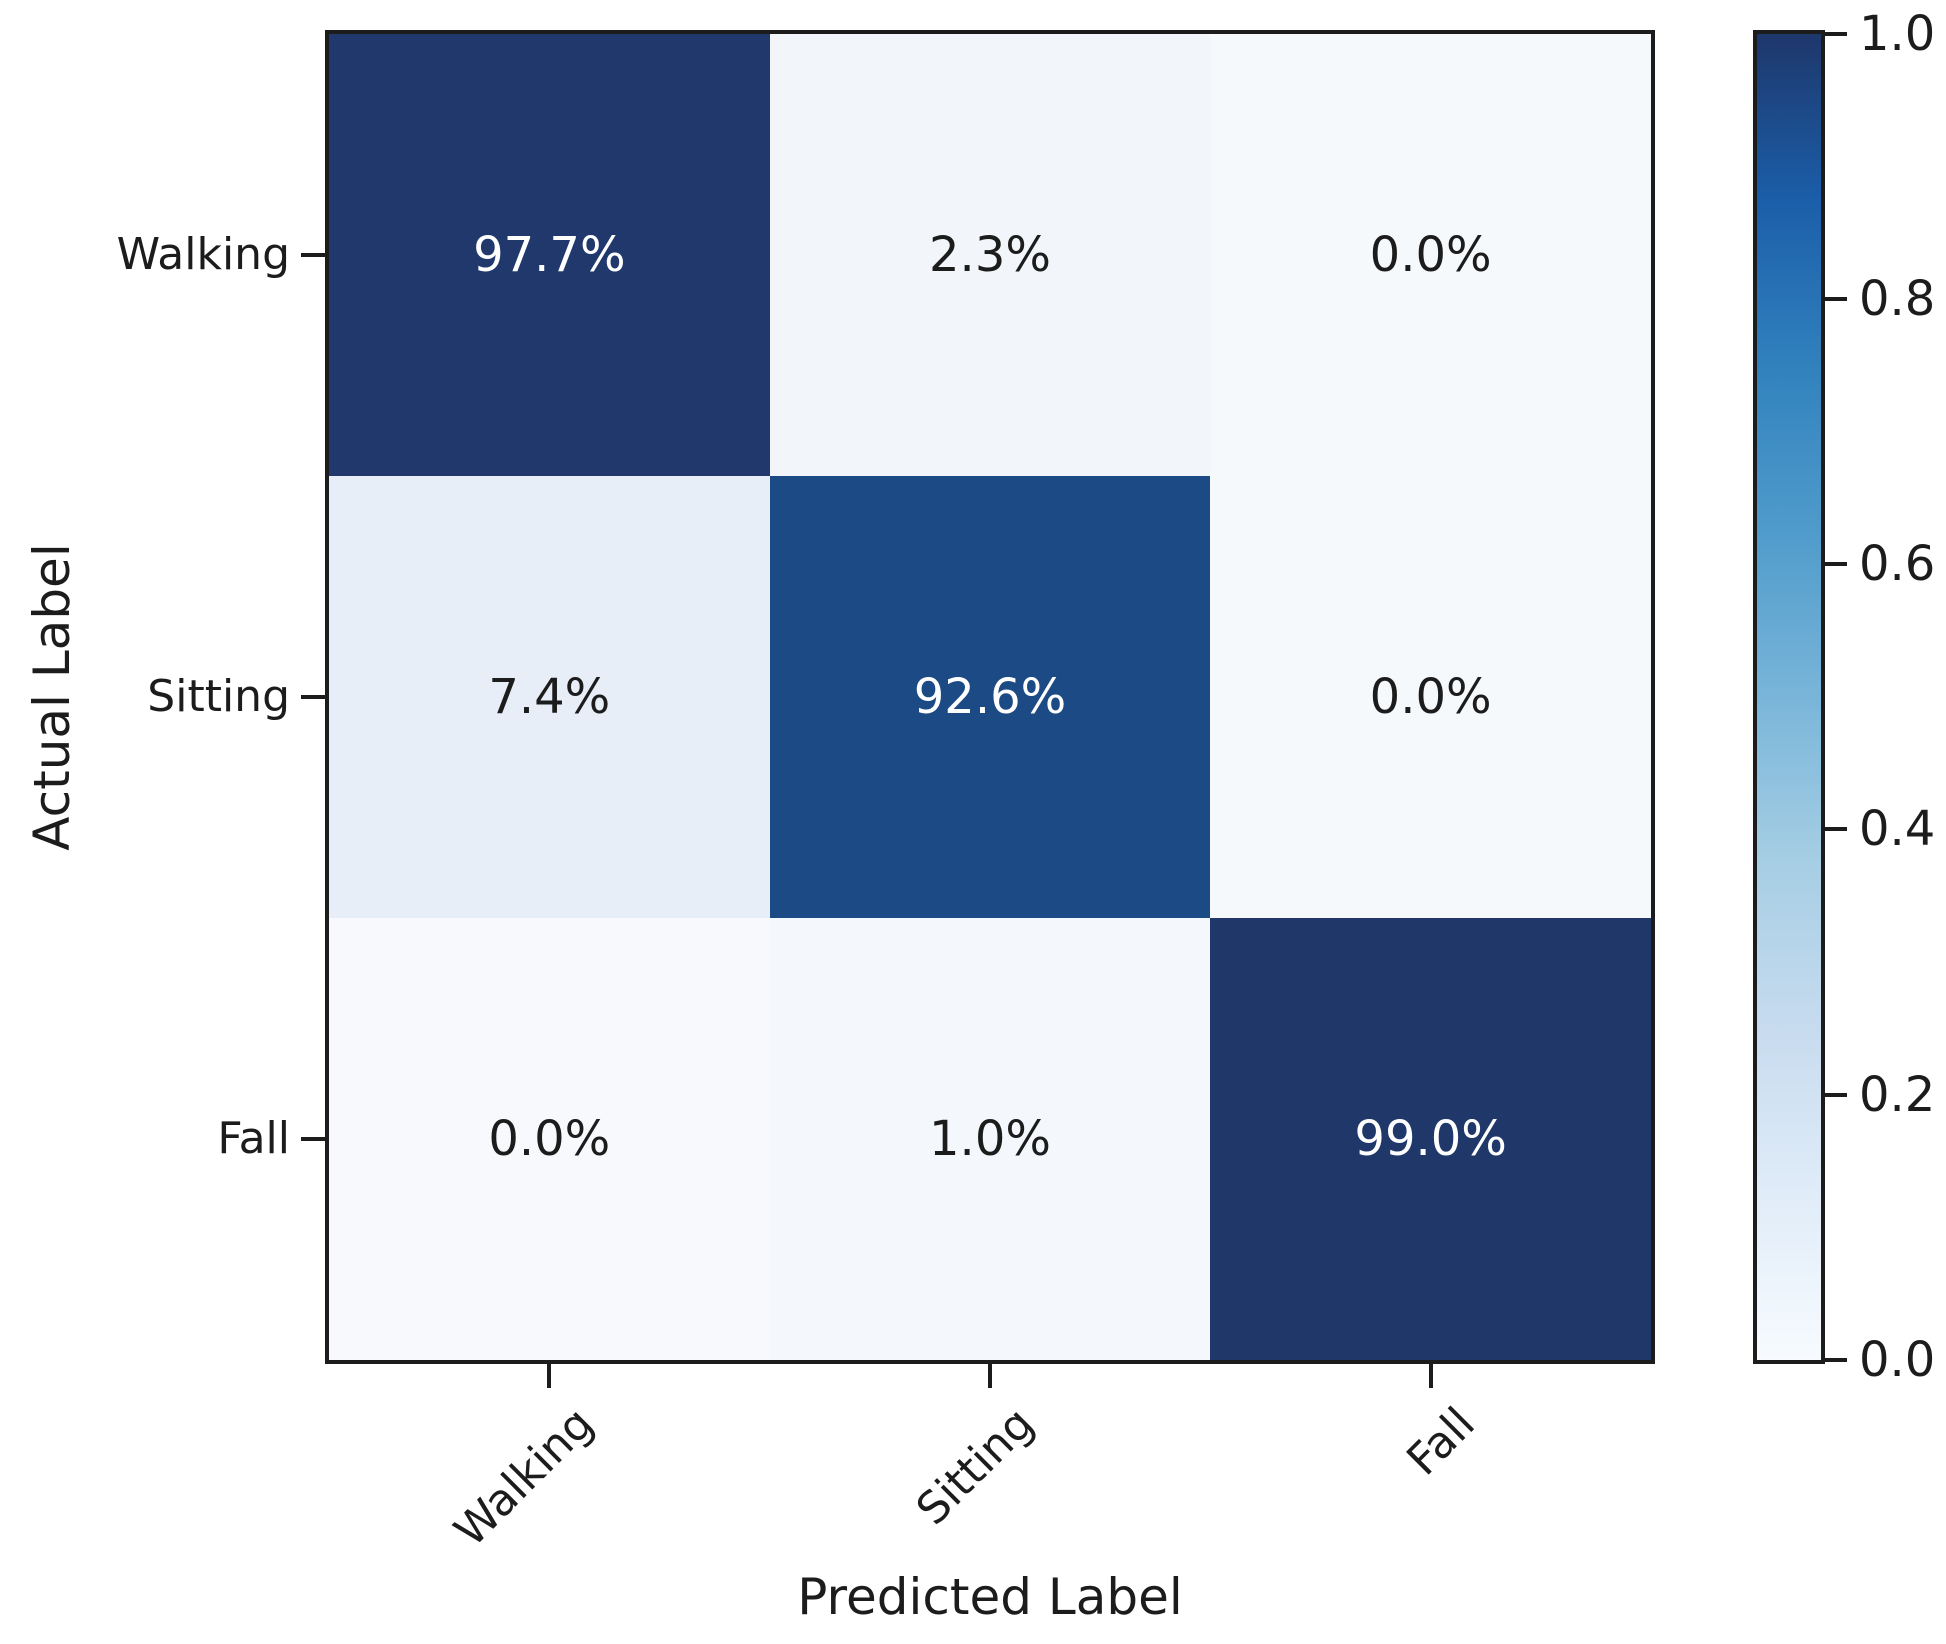 Image resolution: width=1946 pixels, height=1644 pixels. What do you see at coordinates (1897, 829) in the screenshot?
I see `colorbar-tick-label-0.4: 0.4` at bounding box center [1897, 829].